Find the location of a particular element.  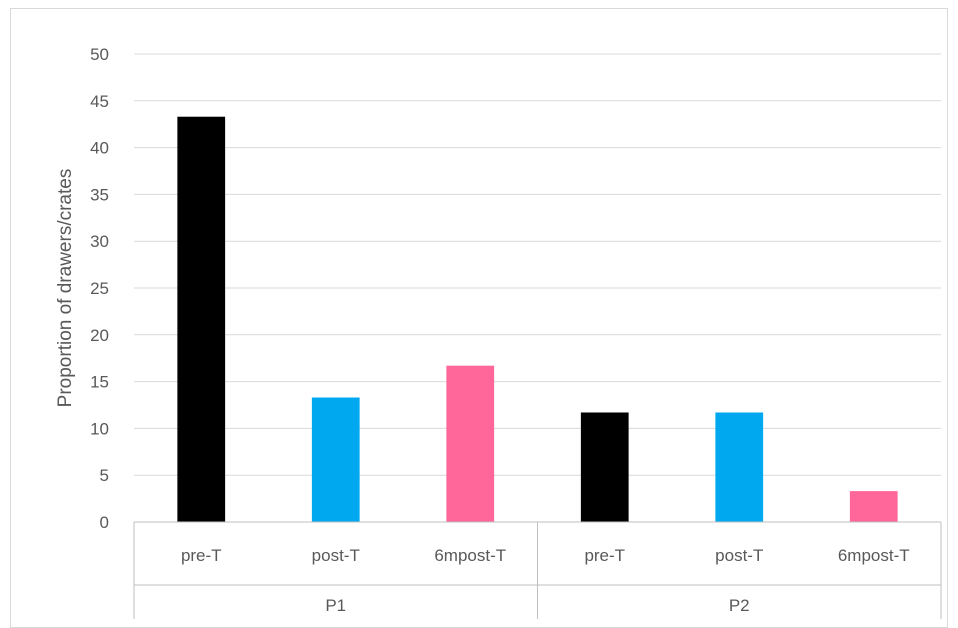

y-tick-label: 0 is located at coordinates (104, 522).